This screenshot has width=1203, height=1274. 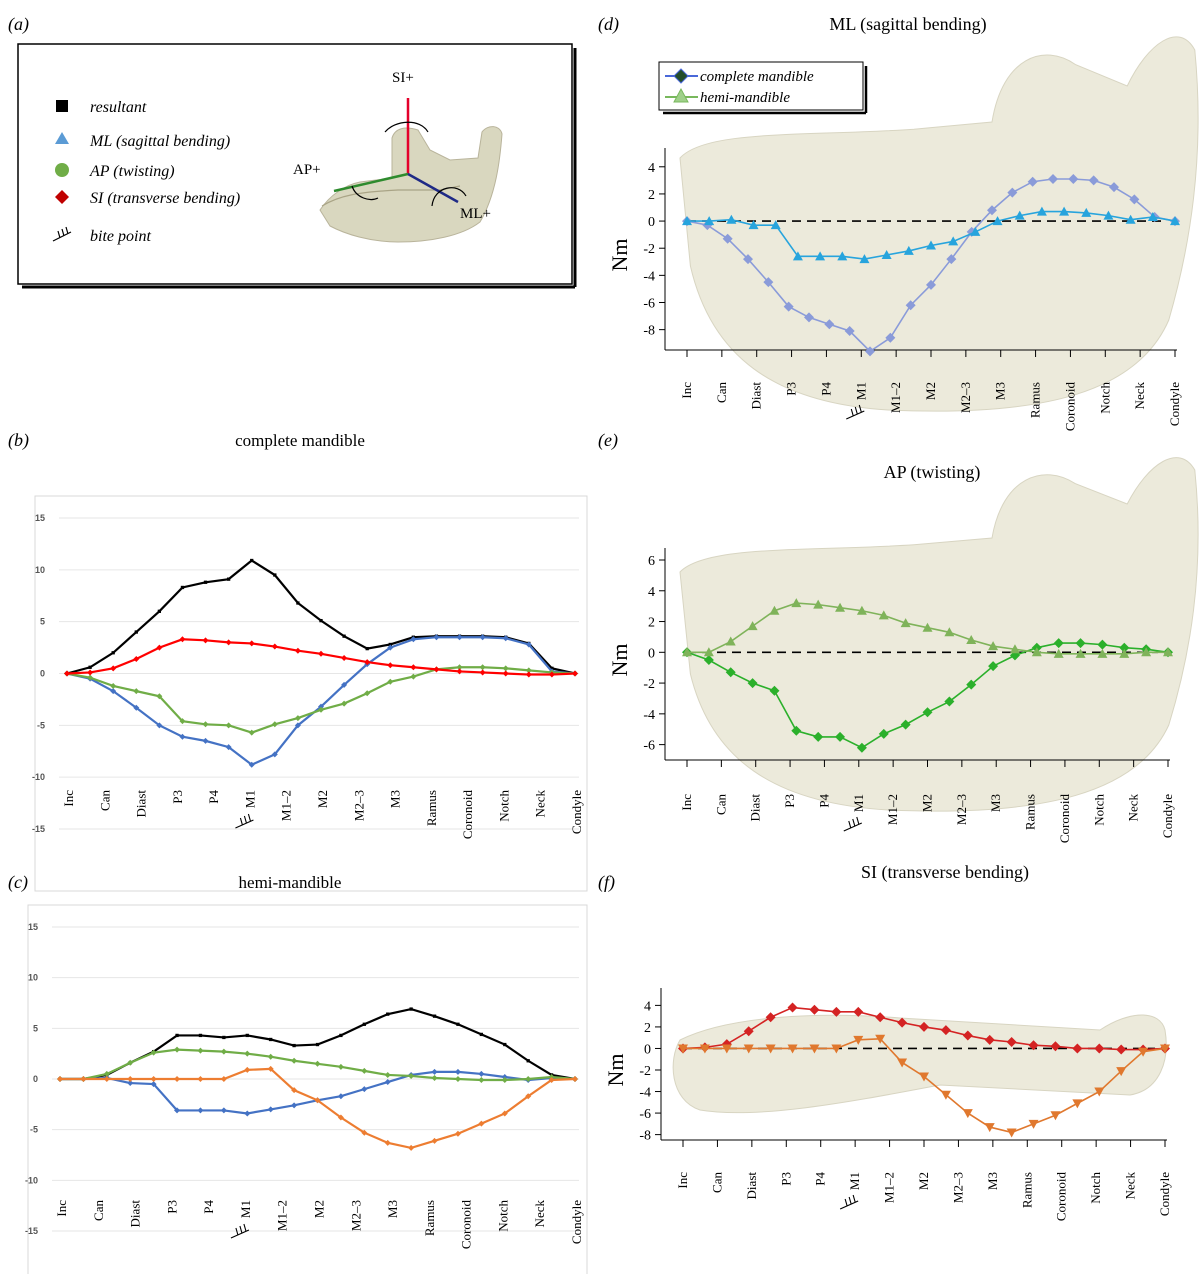 What do you see at coordinates (33, 927) in the screenshot?
I see `y-tick-label: 15` at bounding box center [33, 927].